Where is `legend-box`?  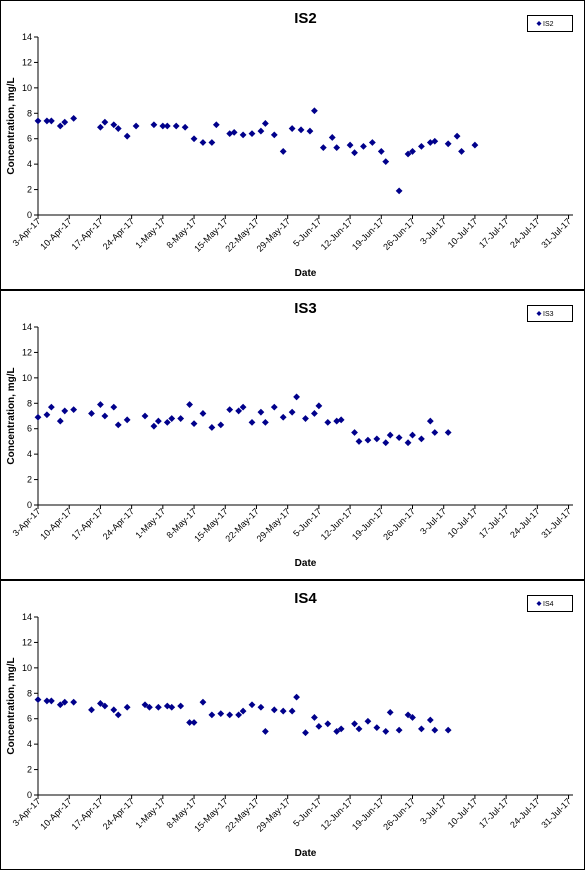 legend-box is located at coordinates (550, 313).